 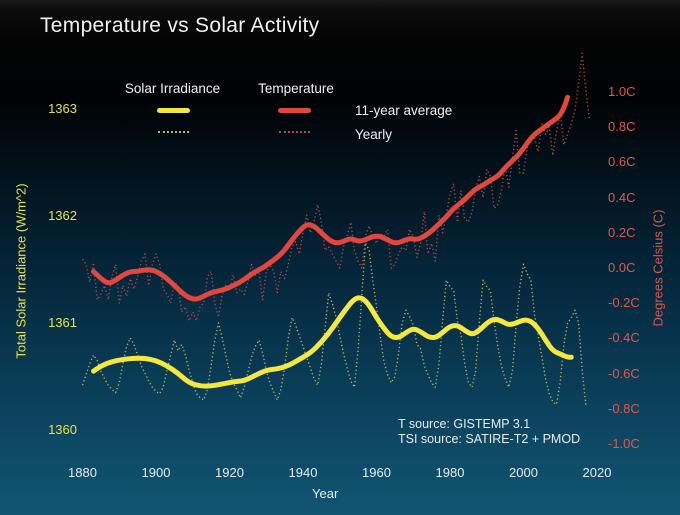 I want to click on right-tick-label: 0.0C, so click(x=622, y=267).